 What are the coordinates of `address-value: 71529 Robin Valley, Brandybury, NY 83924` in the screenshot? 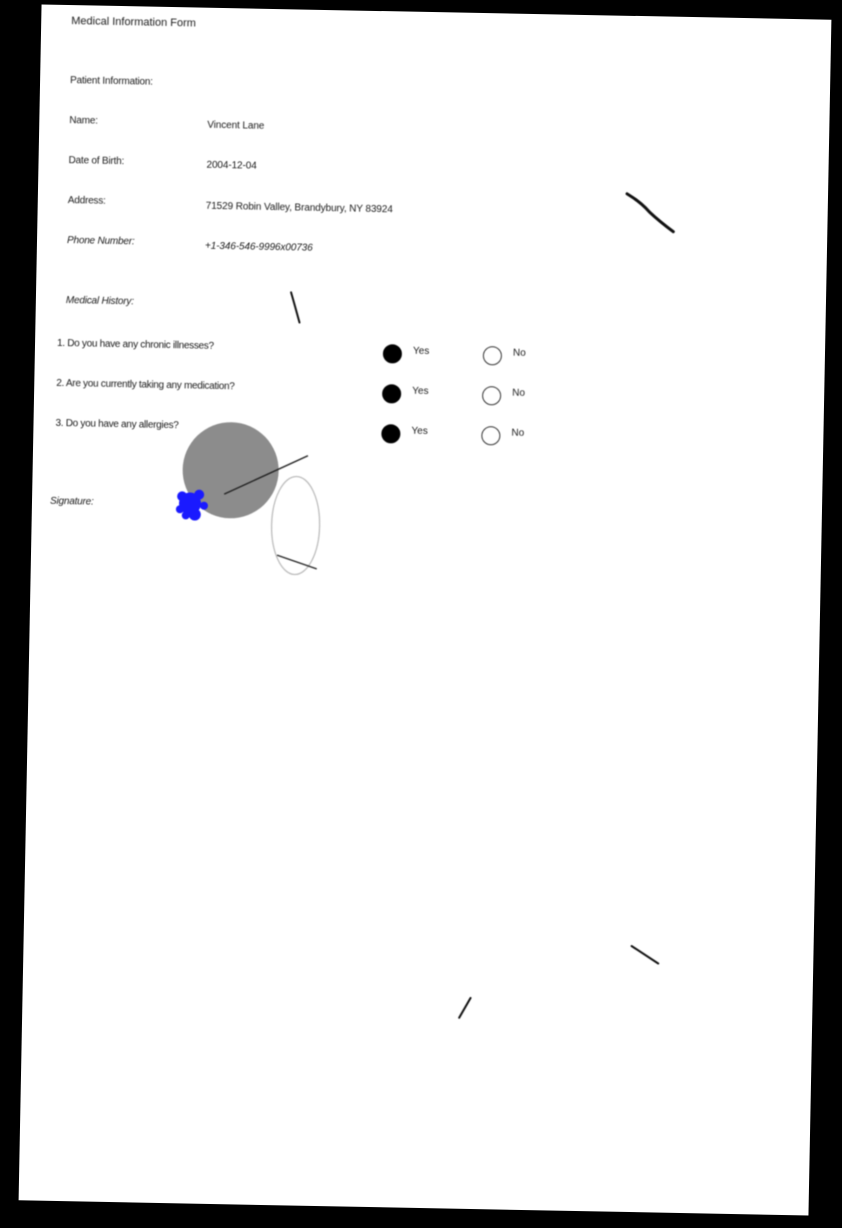 It's located at (299, 208).